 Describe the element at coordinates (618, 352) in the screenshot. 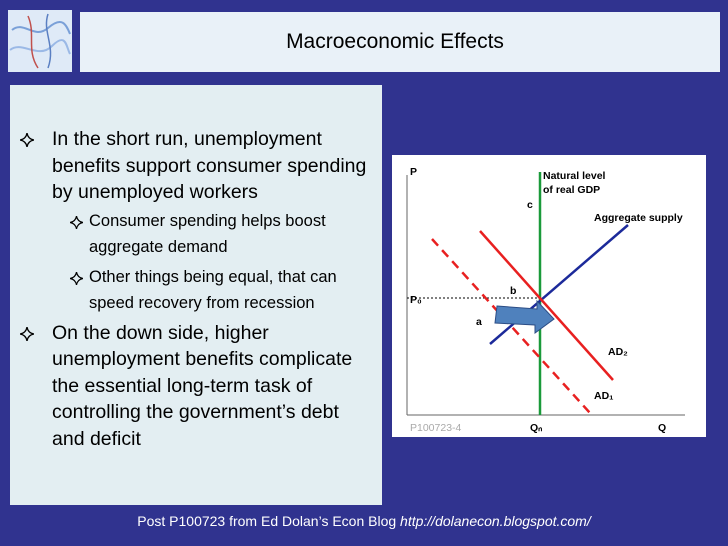

I see `ad2-label: AD₂` at that location.